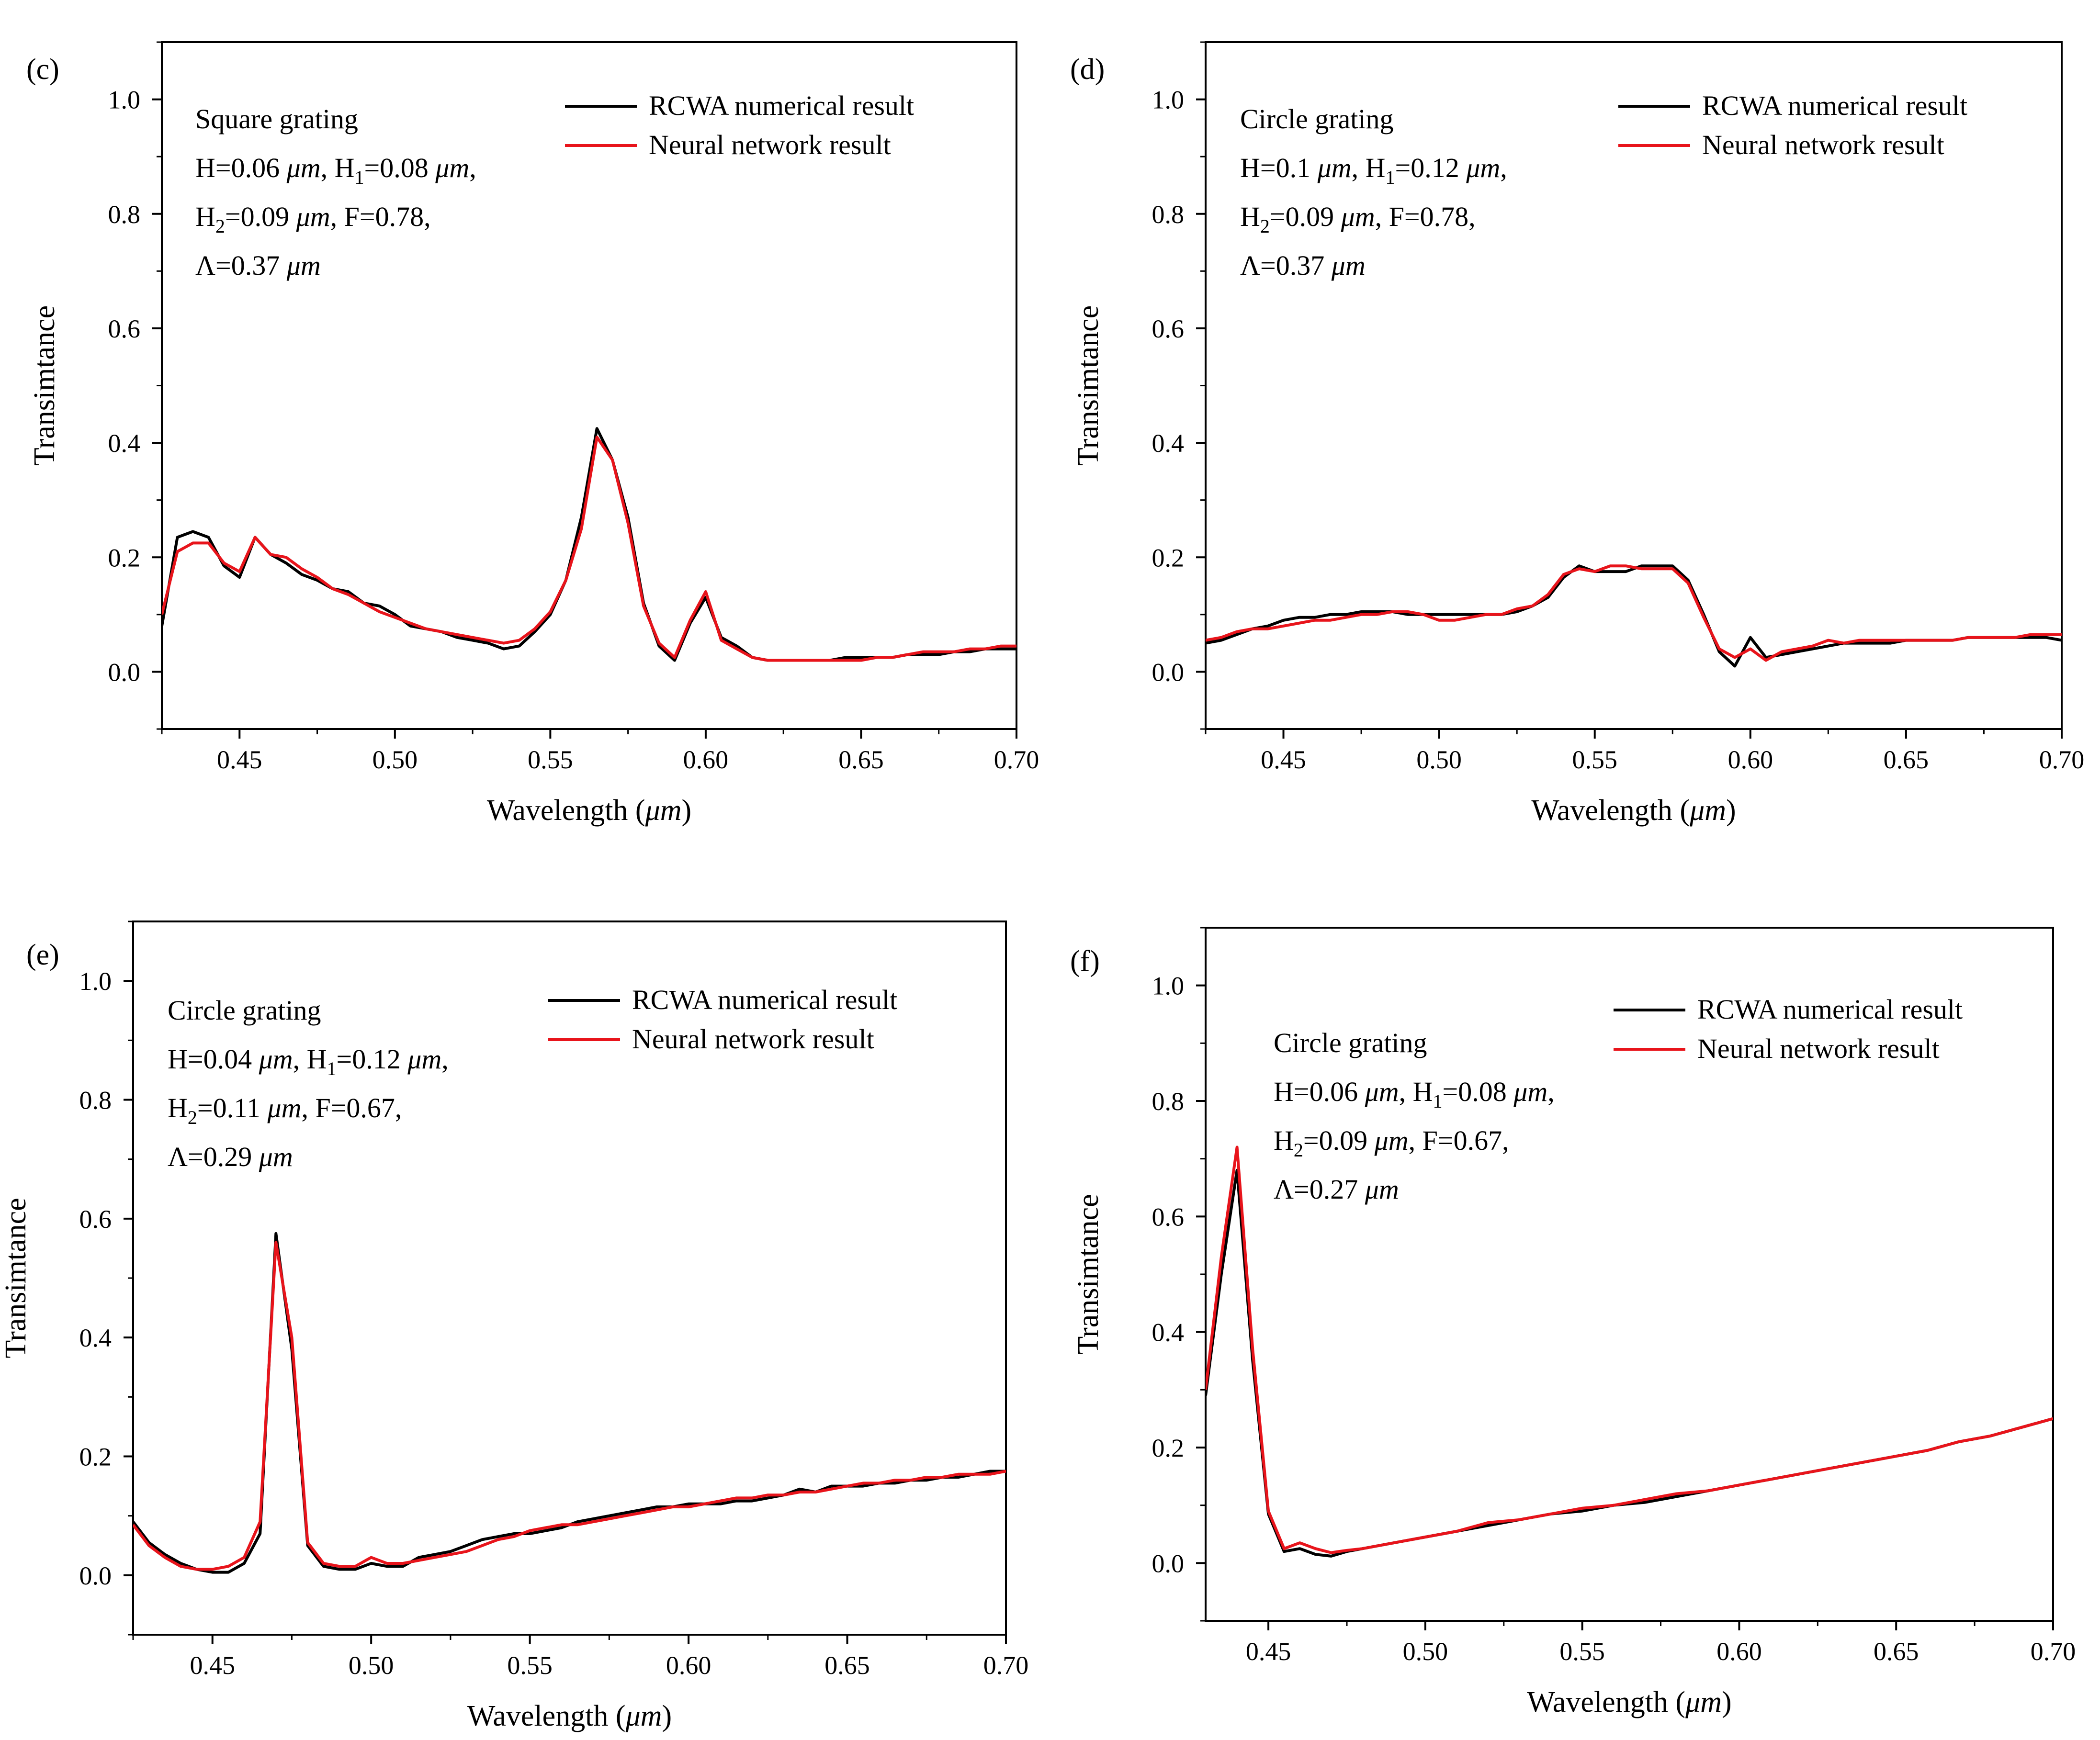 This screenshot has width=2100, height=1740. Describe the element at coordinates (1336, 1189) in the screenshot. I see `annotation-line-3: Λ=0.27 μm` at that location.